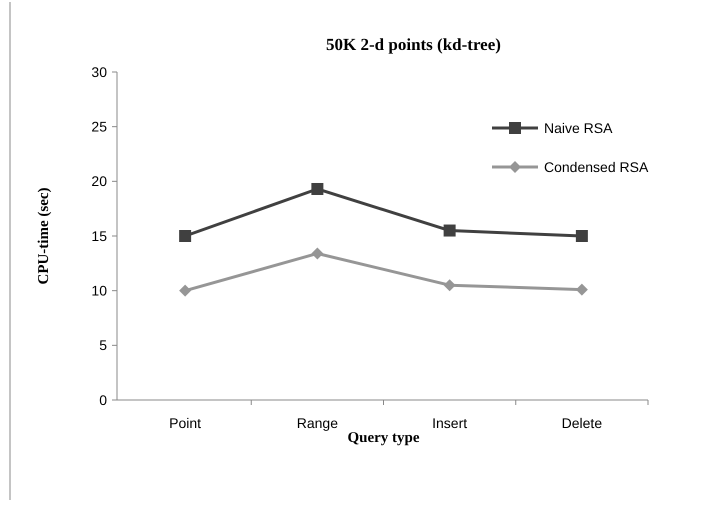 The image size is (723, 508). Describe the element at coordinates (103, 345) in the screenshot. I see `y-tick-label: 5` at that location.